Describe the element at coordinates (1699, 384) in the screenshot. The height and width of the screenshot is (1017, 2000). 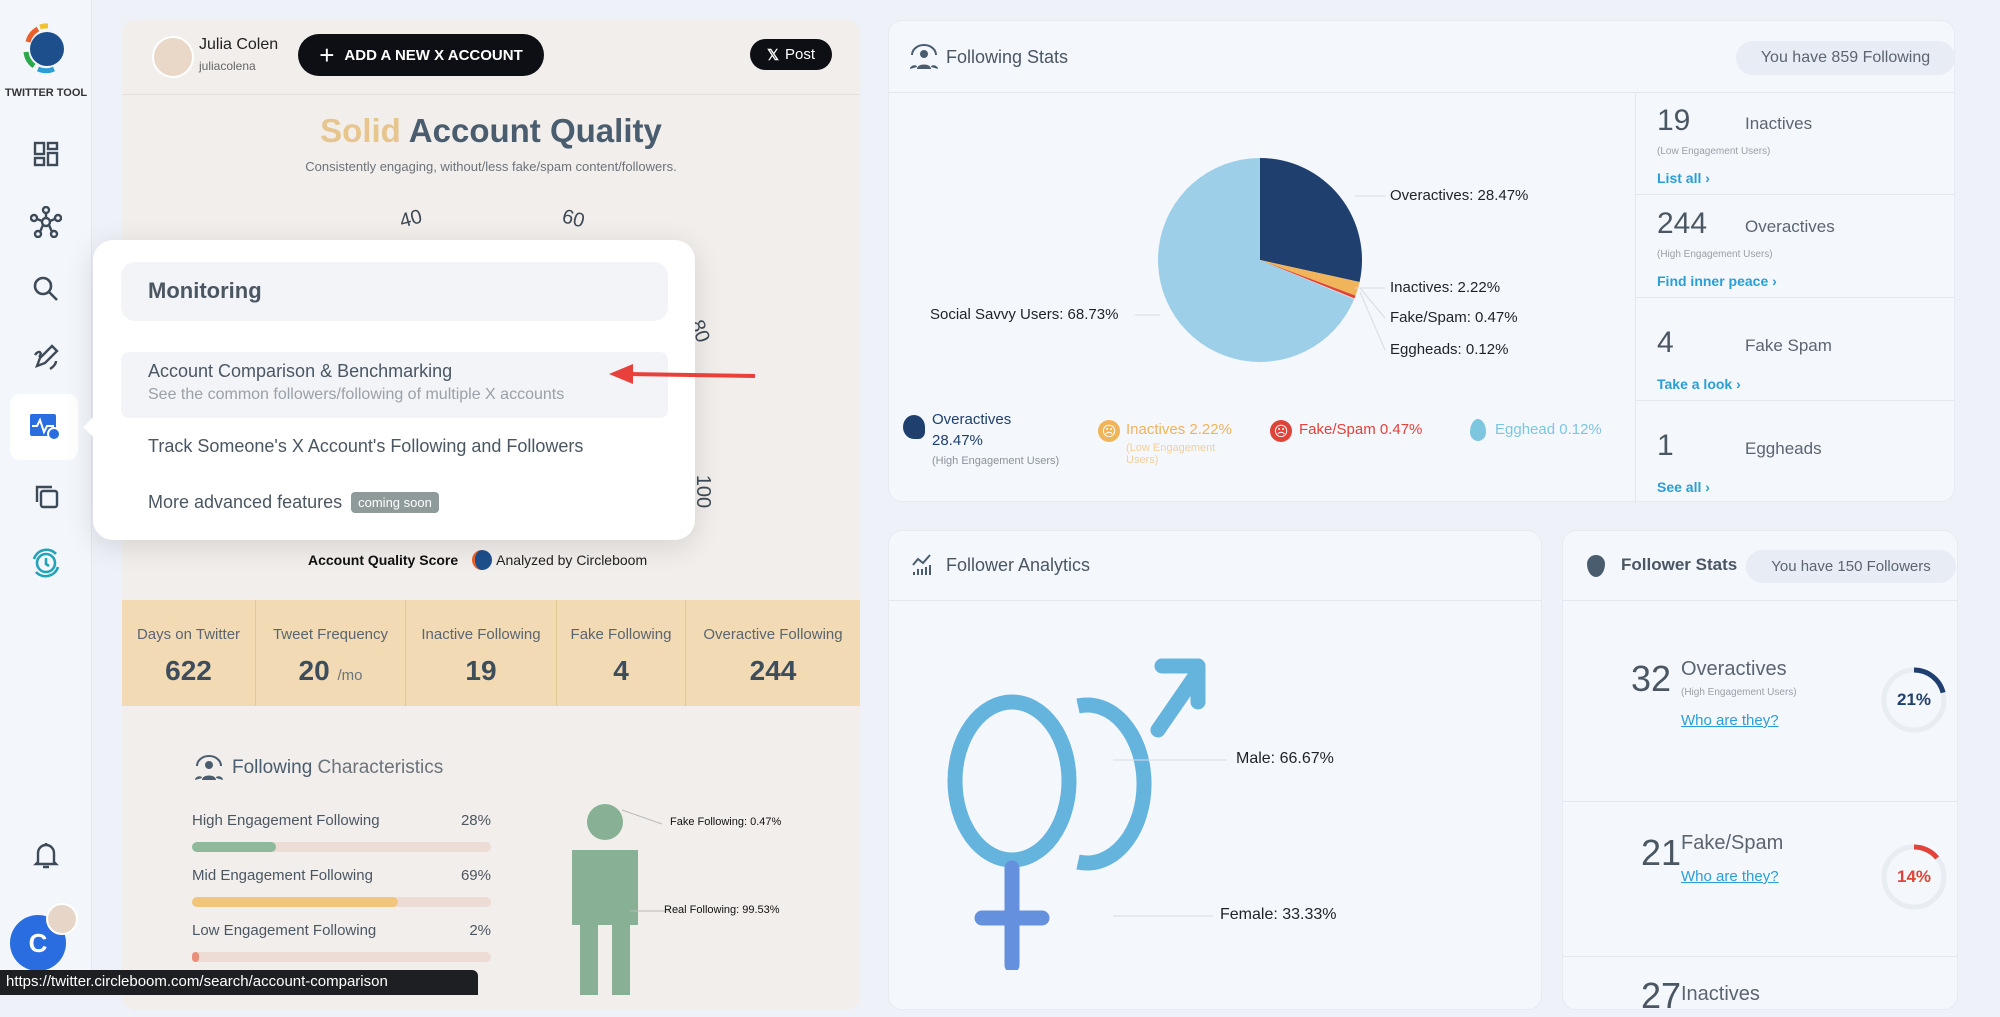
I see `following-row-link: Take a look ›` at that location.